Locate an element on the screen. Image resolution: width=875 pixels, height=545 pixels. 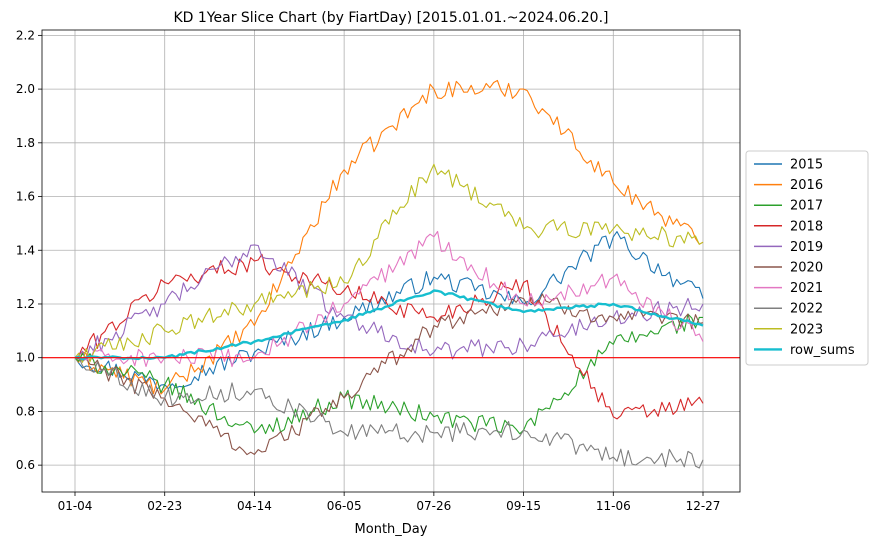
y-tick-label: 1.0 is located at coordinates (25, 358).